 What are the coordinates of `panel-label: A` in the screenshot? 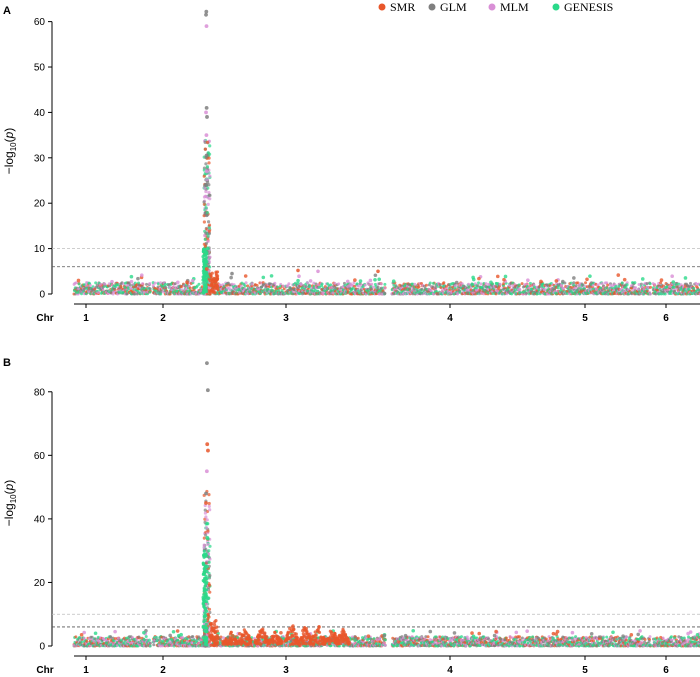 It's located at (7, 11).